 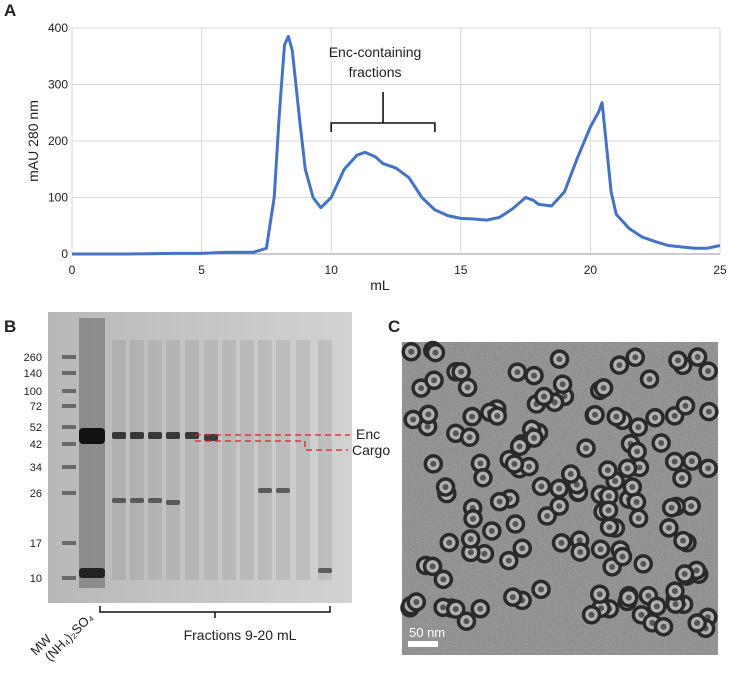 What do you see at coordinates (58, 198) in the screenshot?
I see `y-tick-label: 100` at bounding box center [58, 198].